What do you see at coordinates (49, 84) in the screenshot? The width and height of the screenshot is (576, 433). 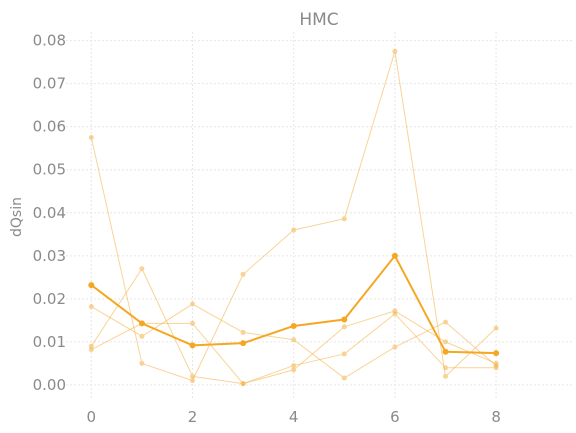 I see `y-tick-label: 0.07` at bounding box center [49, 84].